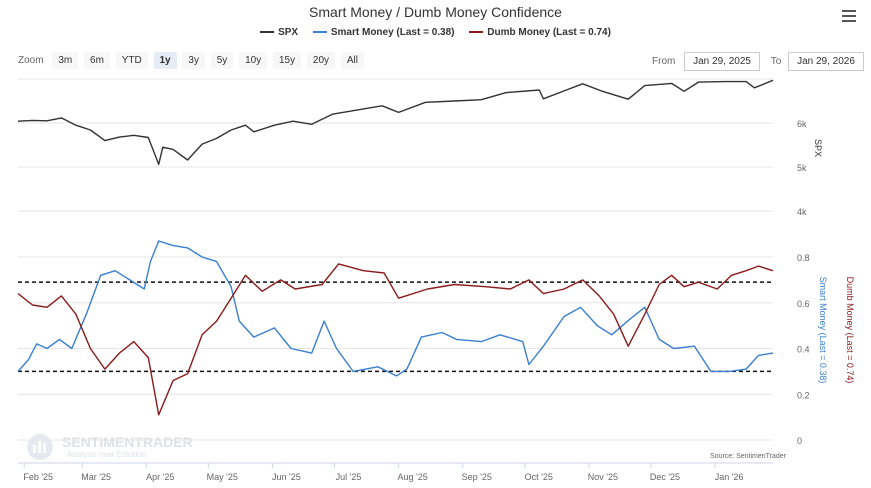 The height and width of the screenshot is (488, 871). What do you see at coordinates (803, 304) in the screenshot?
I see `confidence-tick-label: 0.6` at bounding box center [803, 304].